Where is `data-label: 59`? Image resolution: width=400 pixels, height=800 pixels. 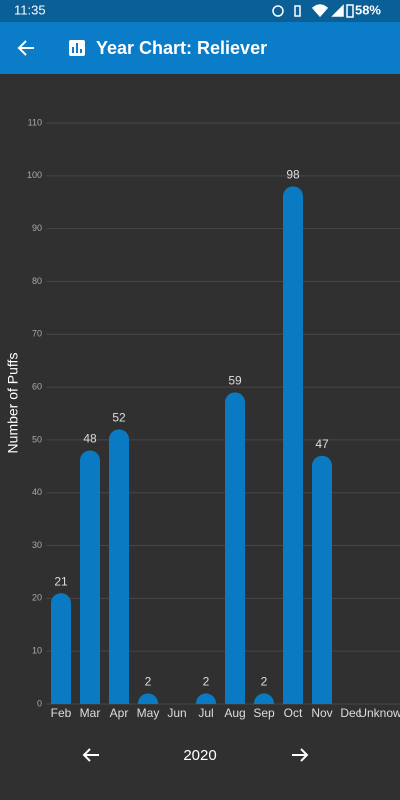
data-label: 59 is located at coordinates (235, 381).